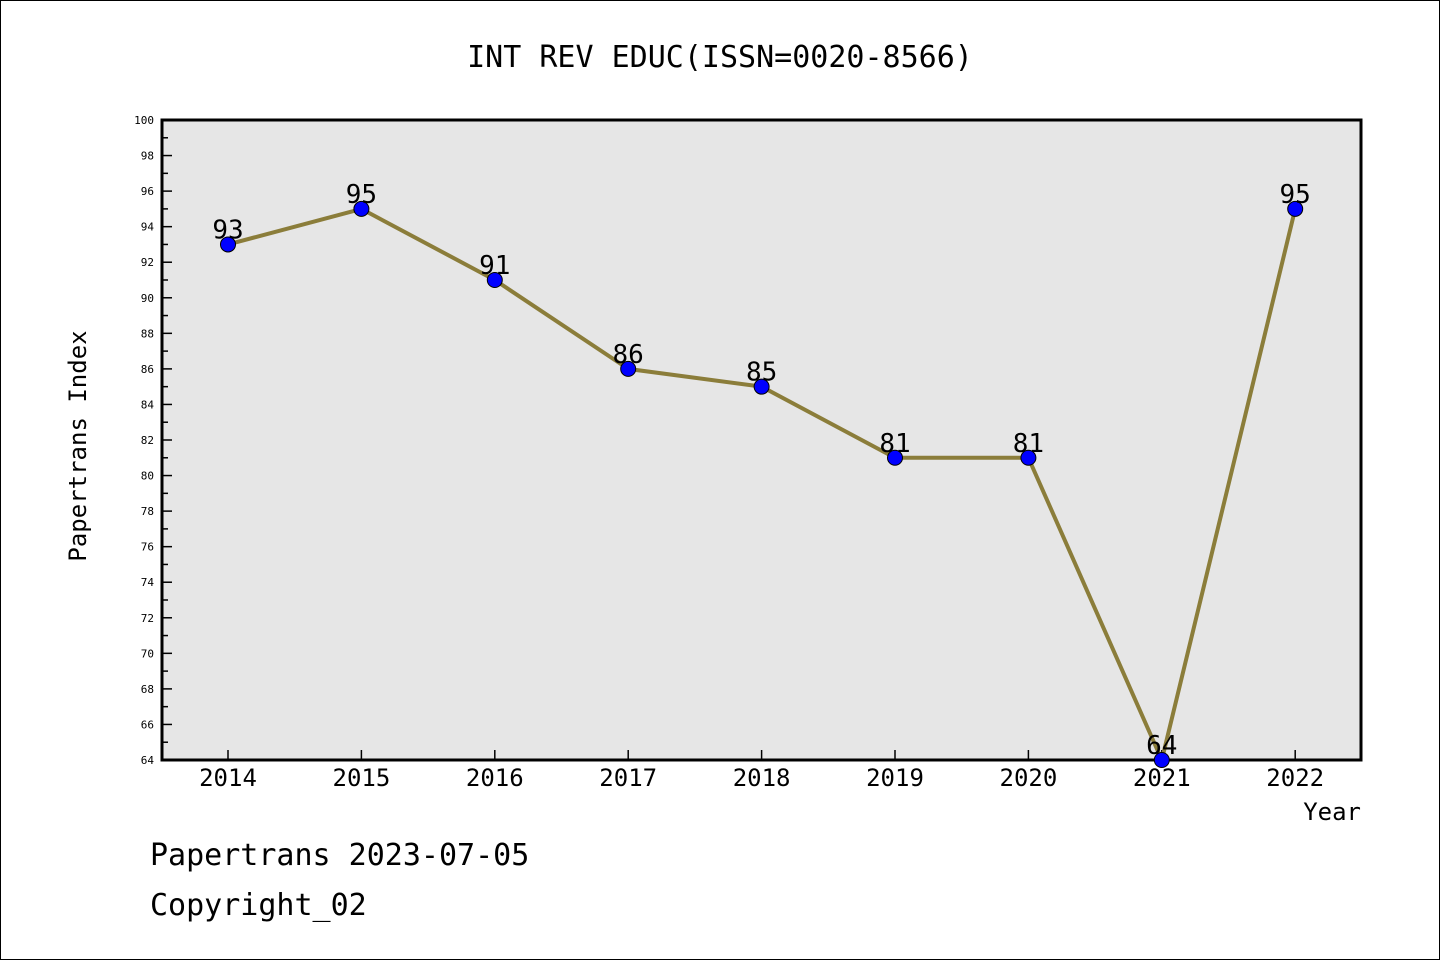  What do you see at coordinates (147, 547) in the screenshot?
I see `y-tick-label: 76` at bounding box center [147, 547].